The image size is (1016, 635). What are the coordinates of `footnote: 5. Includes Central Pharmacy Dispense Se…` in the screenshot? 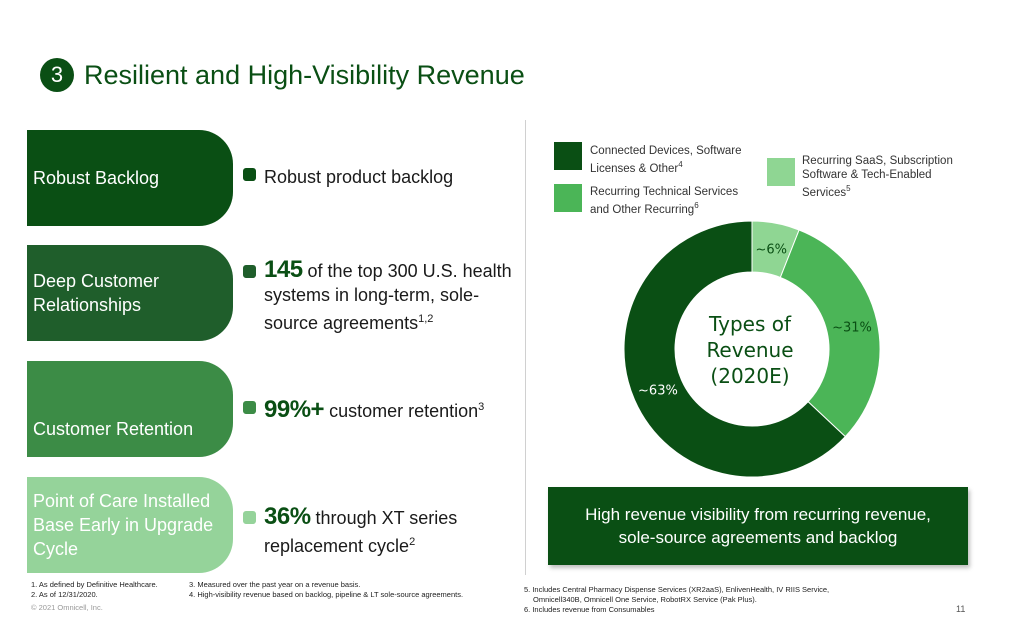 It's located at (677, 589).